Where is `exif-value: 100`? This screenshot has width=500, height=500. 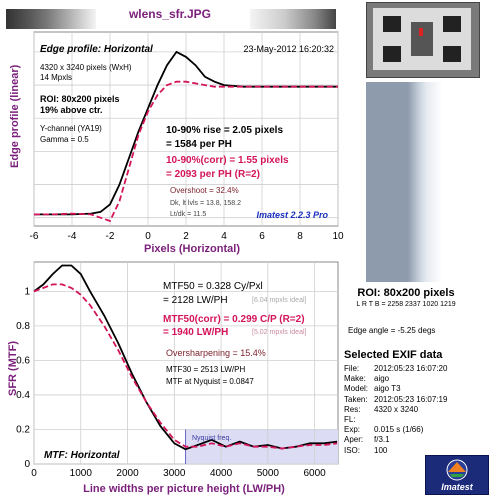 exif-value: 100 is located at coordinates (381, 450).